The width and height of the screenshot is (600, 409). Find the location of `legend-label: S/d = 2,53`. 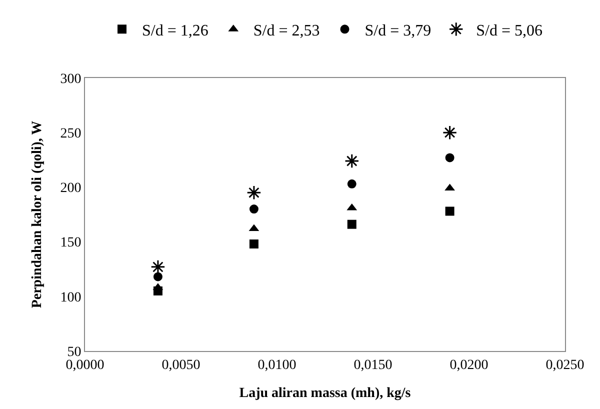

legend-label: S/d = 2,53 is located at coordinates (286, 31).